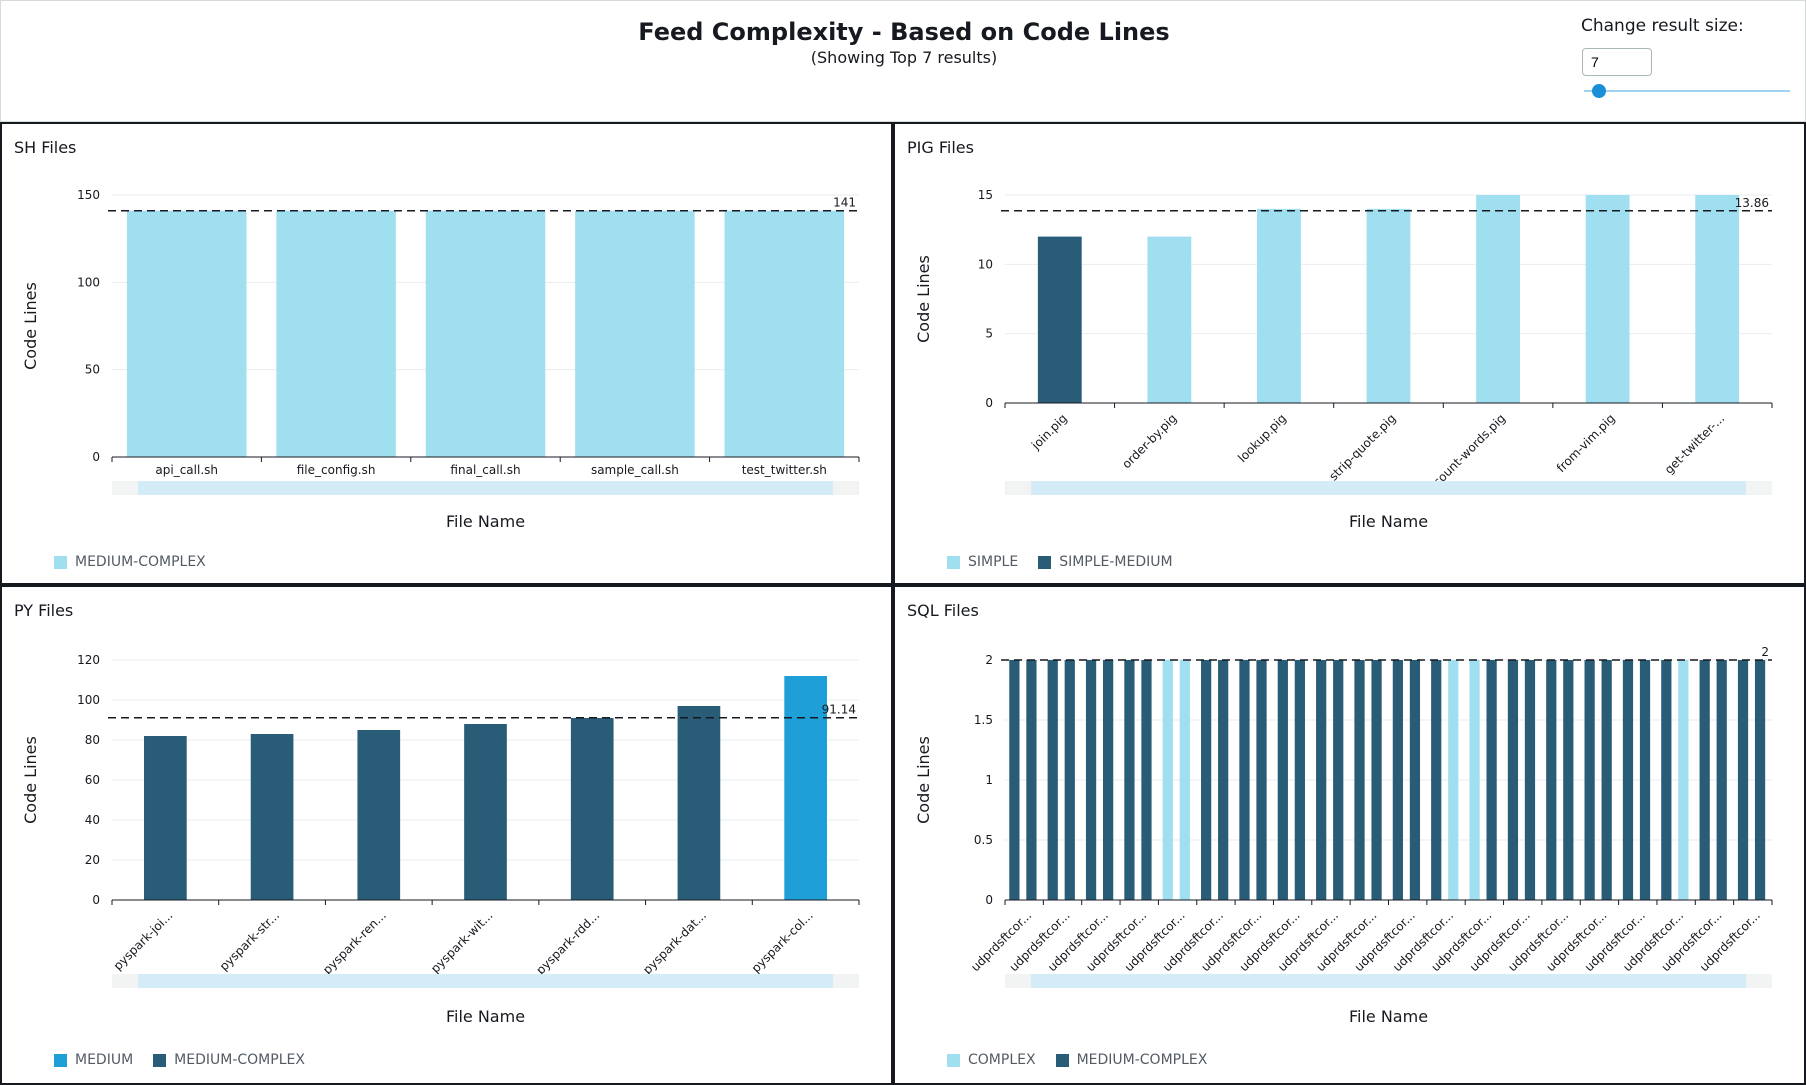 The width and height of the screenshot is (1806, 1085). I want to click on y-tick-label: 1.5, so click(983, 720).